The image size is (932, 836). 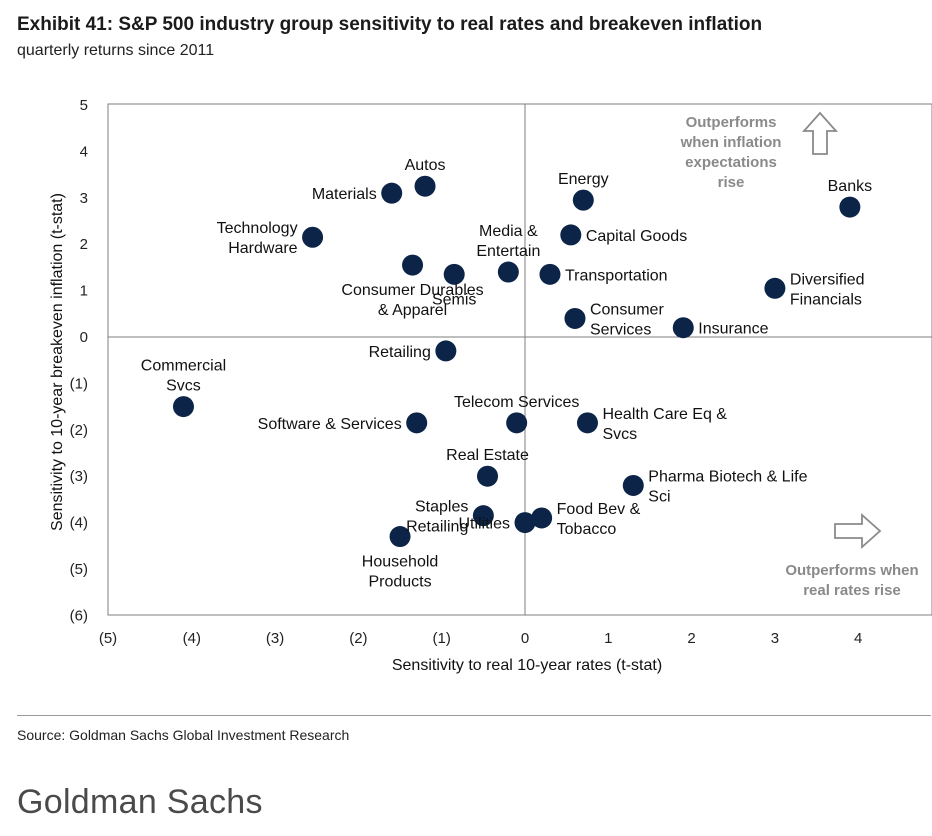 What do you see at coordinates (775, 638) in the screenshot?
I see `x-tick-label: 3` at bounding box center [775, 638].